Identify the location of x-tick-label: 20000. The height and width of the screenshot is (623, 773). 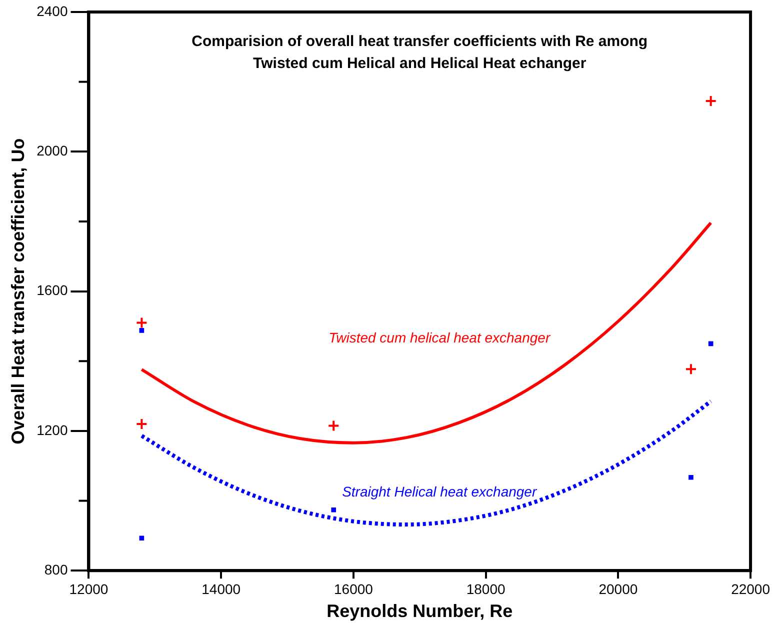
(618, 588).